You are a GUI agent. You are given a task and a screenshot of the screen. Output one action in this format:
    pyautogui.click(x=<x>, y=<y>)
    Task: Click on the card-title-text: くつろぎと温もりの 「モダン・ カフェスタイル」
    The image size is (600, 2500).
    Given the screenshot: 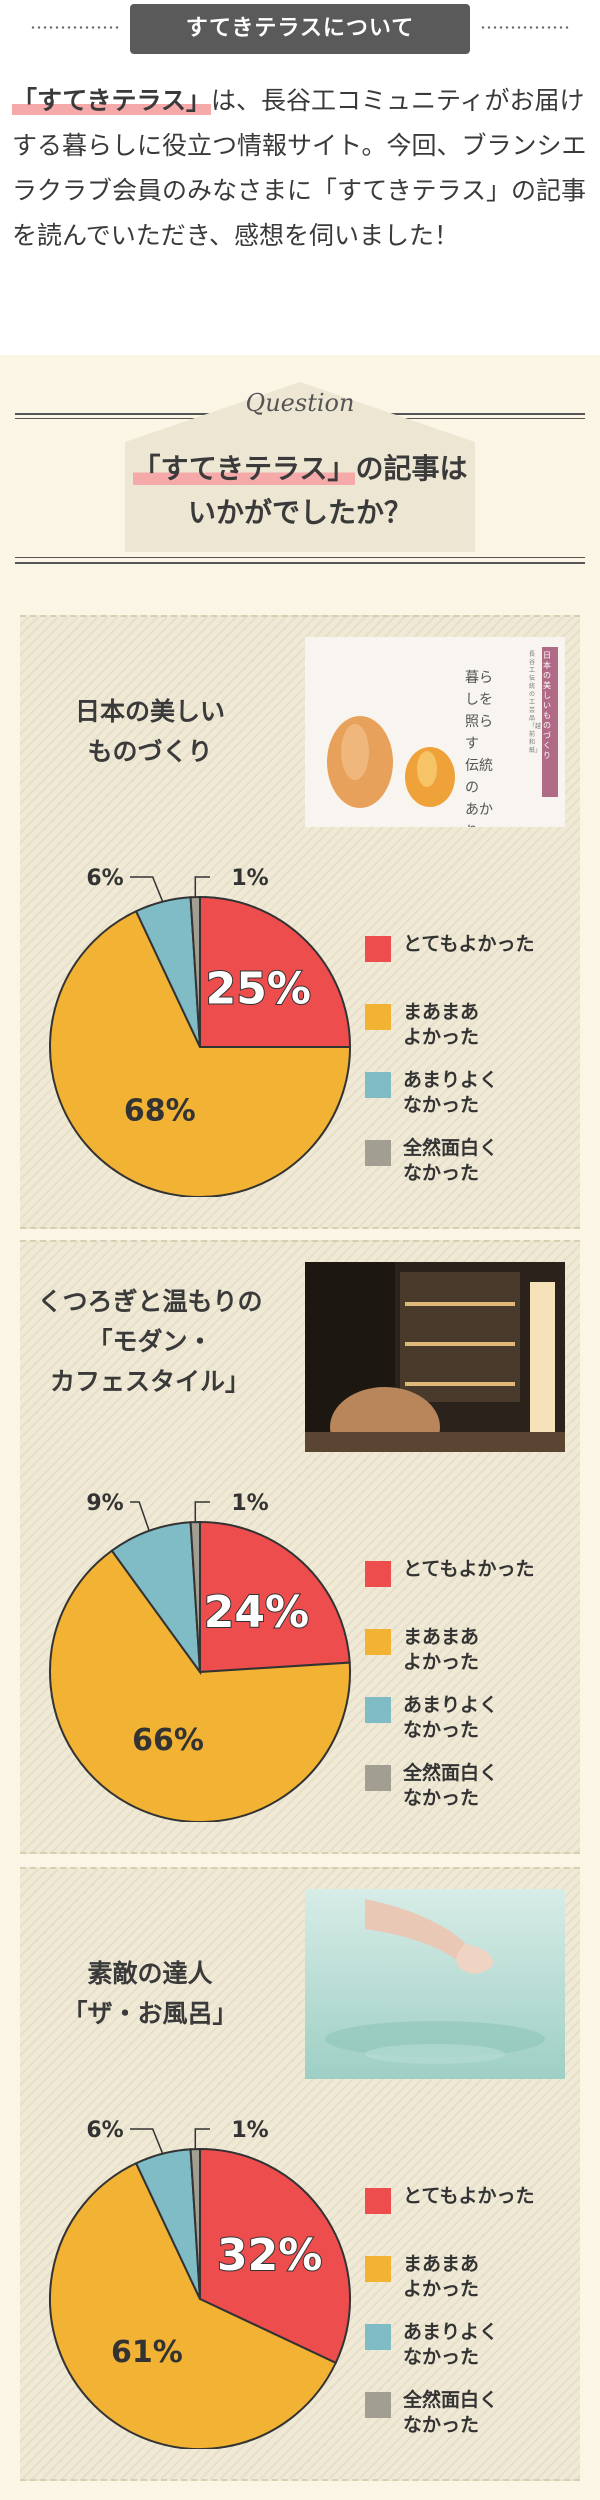 What is the action you would take?
    pyautogui.click(x=150, y=1341)
    